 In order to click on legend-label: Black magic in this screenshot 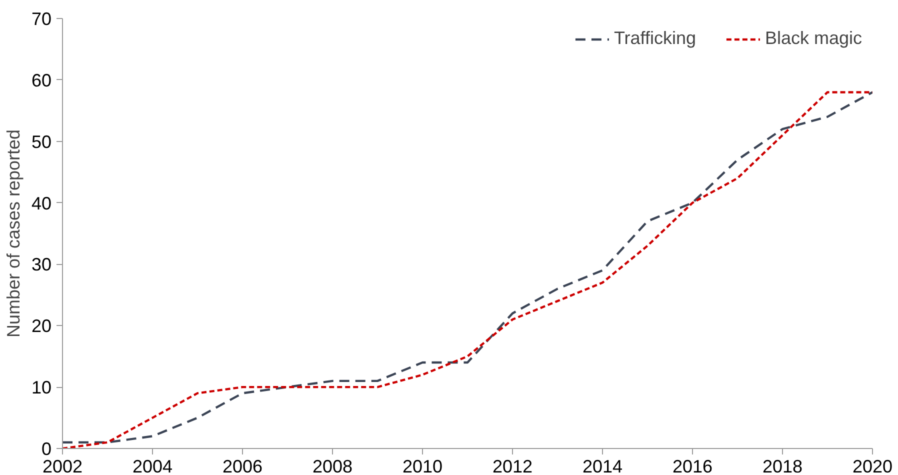, I will do `click(813, 38)`.